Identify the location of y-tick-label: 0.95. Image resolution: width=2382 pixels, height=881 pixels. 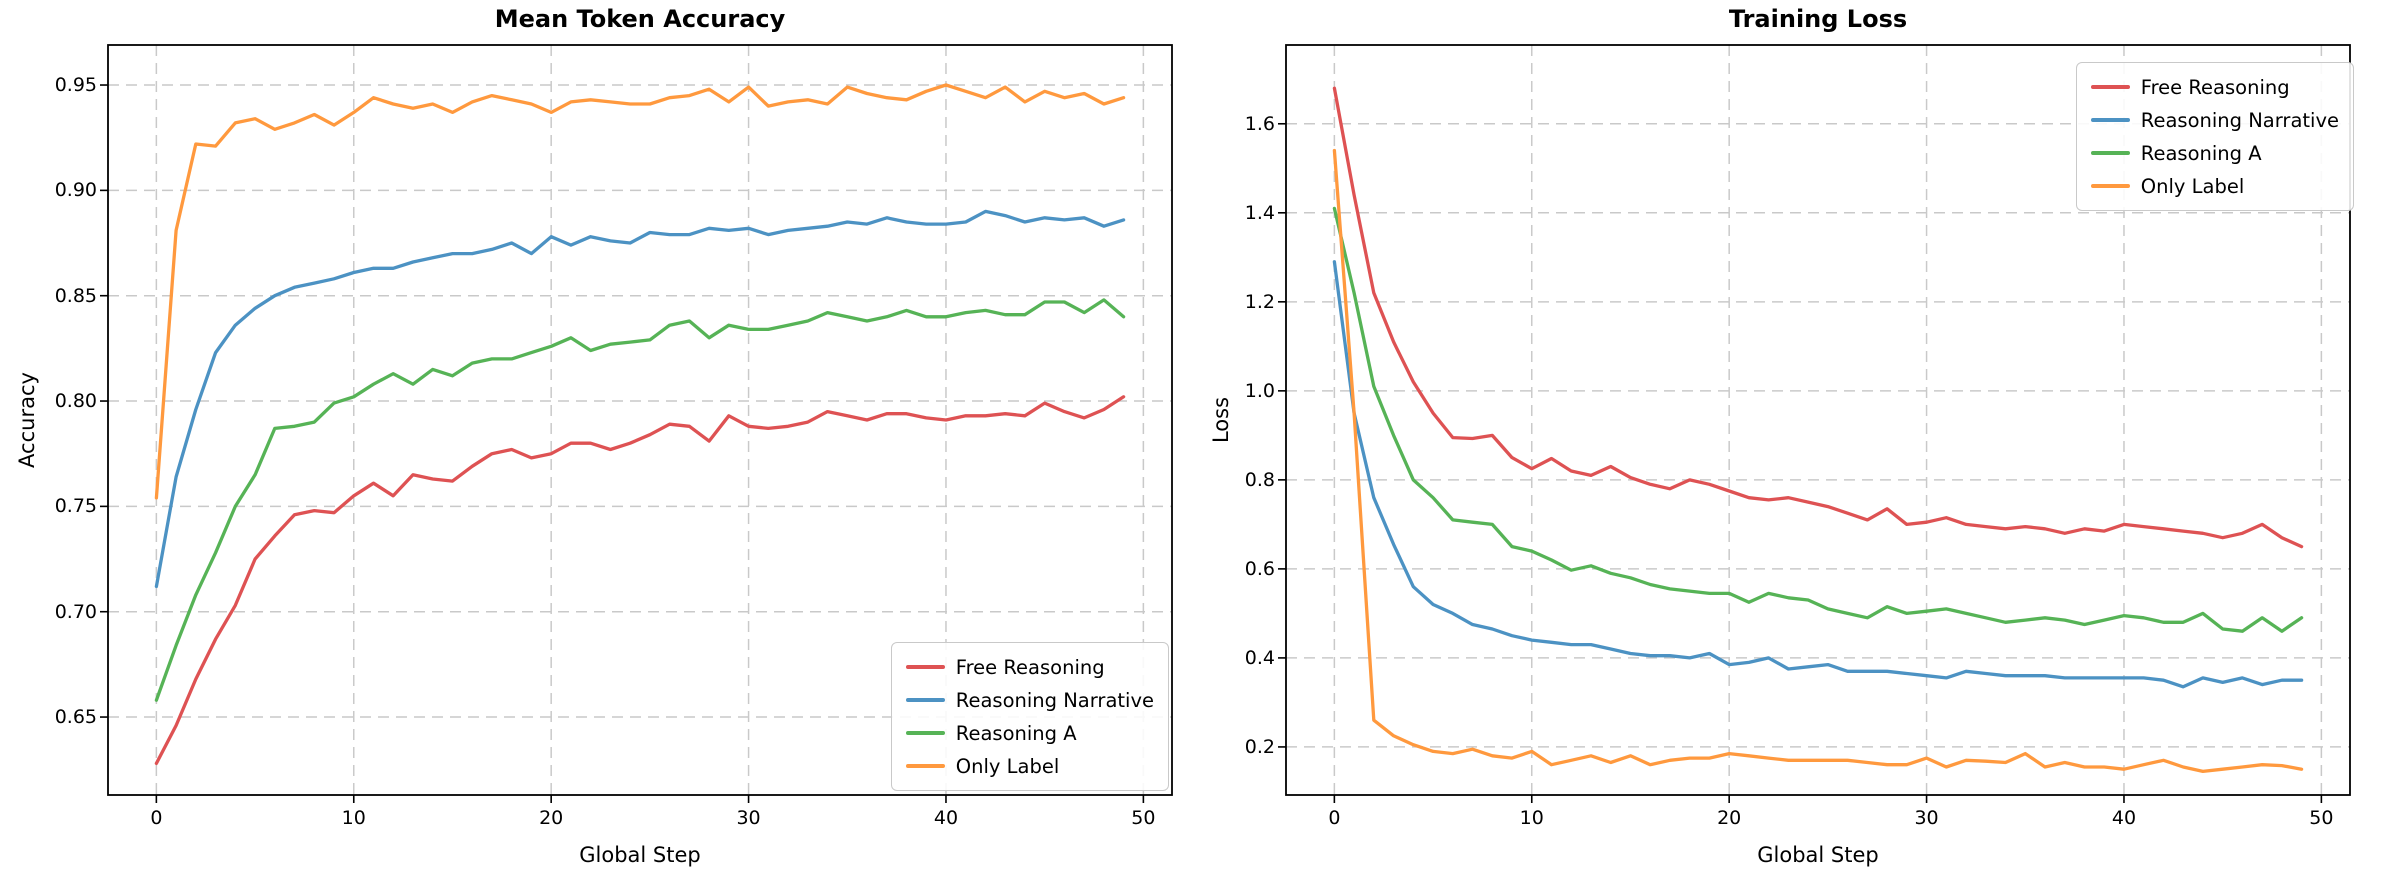
(75, 85).